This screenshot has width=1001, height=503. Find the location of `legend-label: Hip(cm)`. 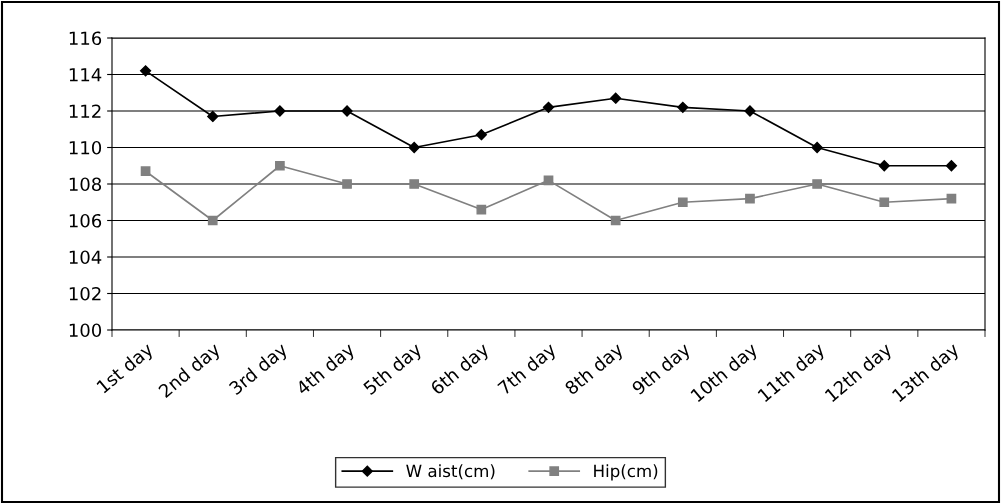

legend-label: Hip(cm) is located at coordinates (626, 472).